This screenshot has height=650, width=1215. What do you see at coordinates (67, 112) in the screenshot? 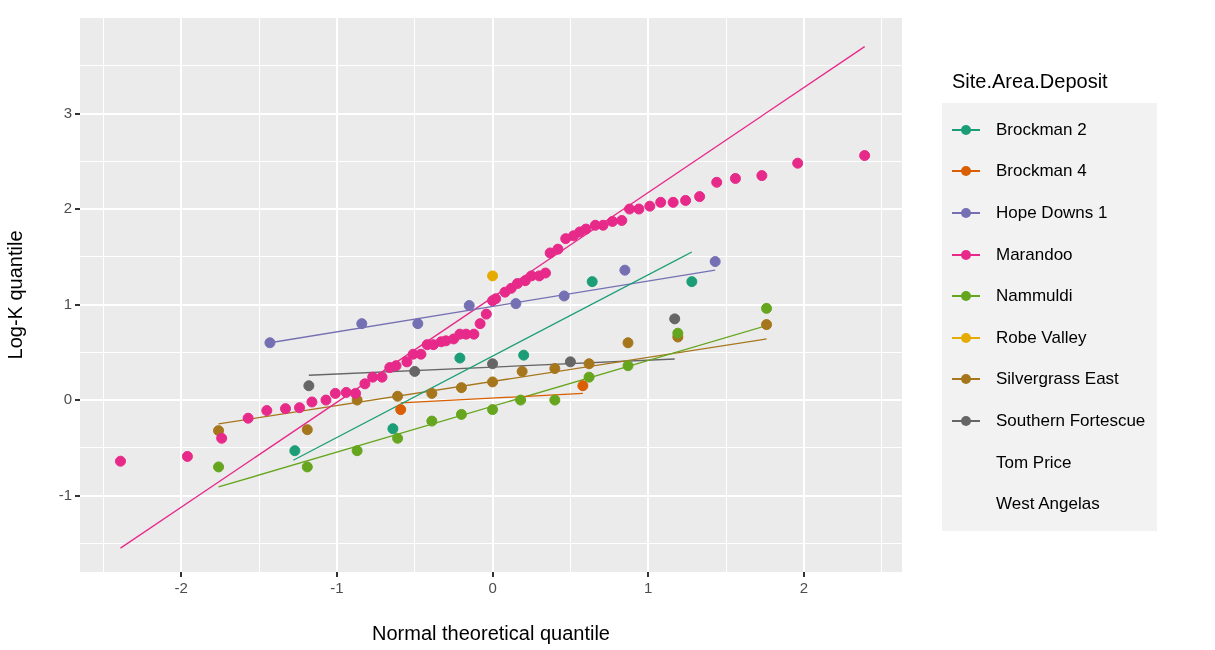
I see `y-tick-label: 3` at bounding box center [67, 112].